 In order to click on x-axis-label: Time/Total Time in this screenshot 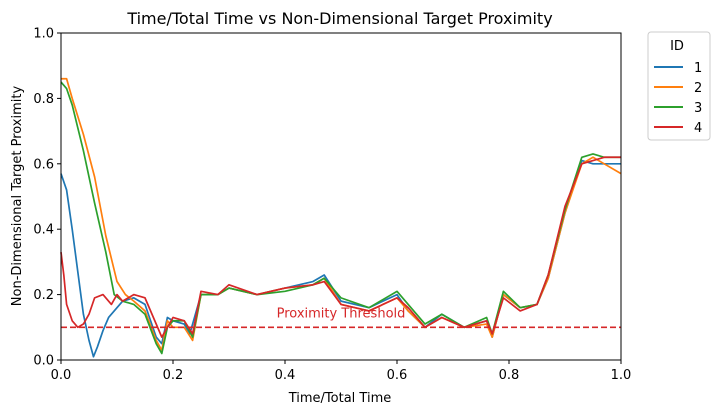, I will do `click(340, 398)`.